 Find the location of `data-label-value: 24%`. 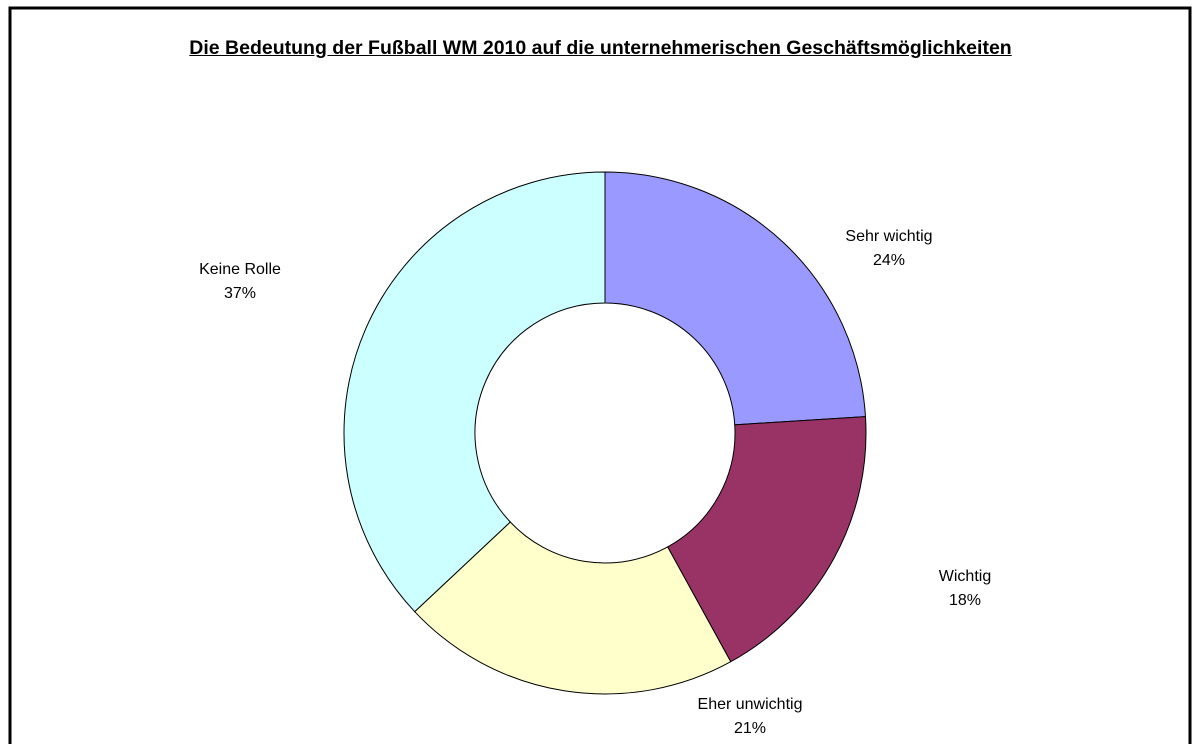

data-label-value: 24% is located at coordinates (889, 260).